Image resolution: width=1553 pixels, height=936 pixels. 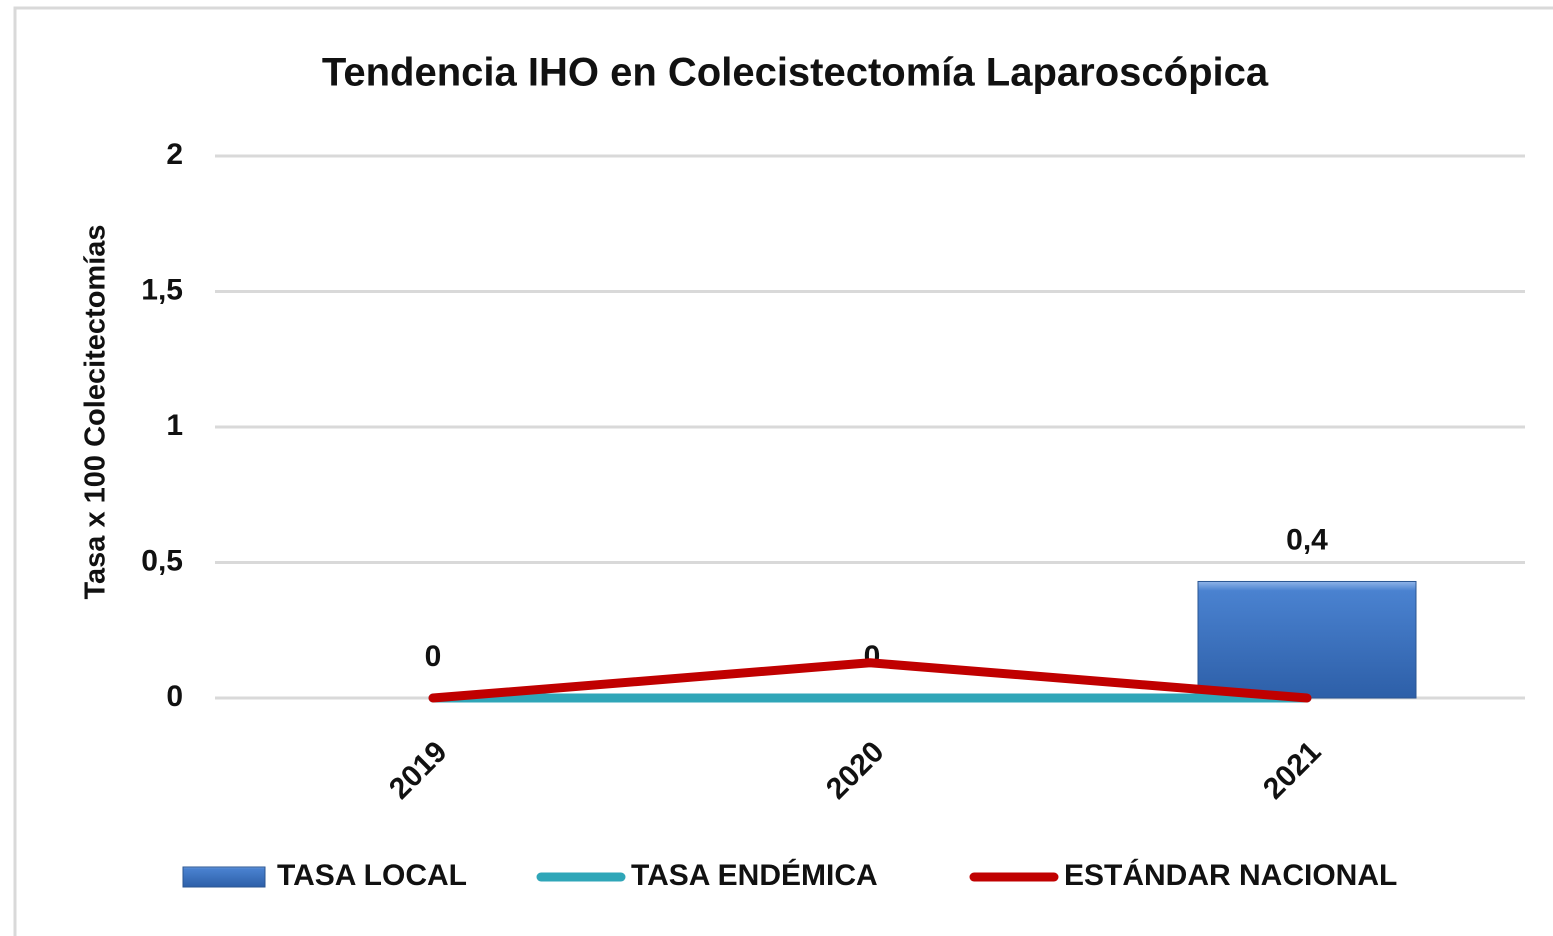 What do you see at coordinates (870, 680) in the screenshot?
I see `line-series` at bounding box center [870, 680].